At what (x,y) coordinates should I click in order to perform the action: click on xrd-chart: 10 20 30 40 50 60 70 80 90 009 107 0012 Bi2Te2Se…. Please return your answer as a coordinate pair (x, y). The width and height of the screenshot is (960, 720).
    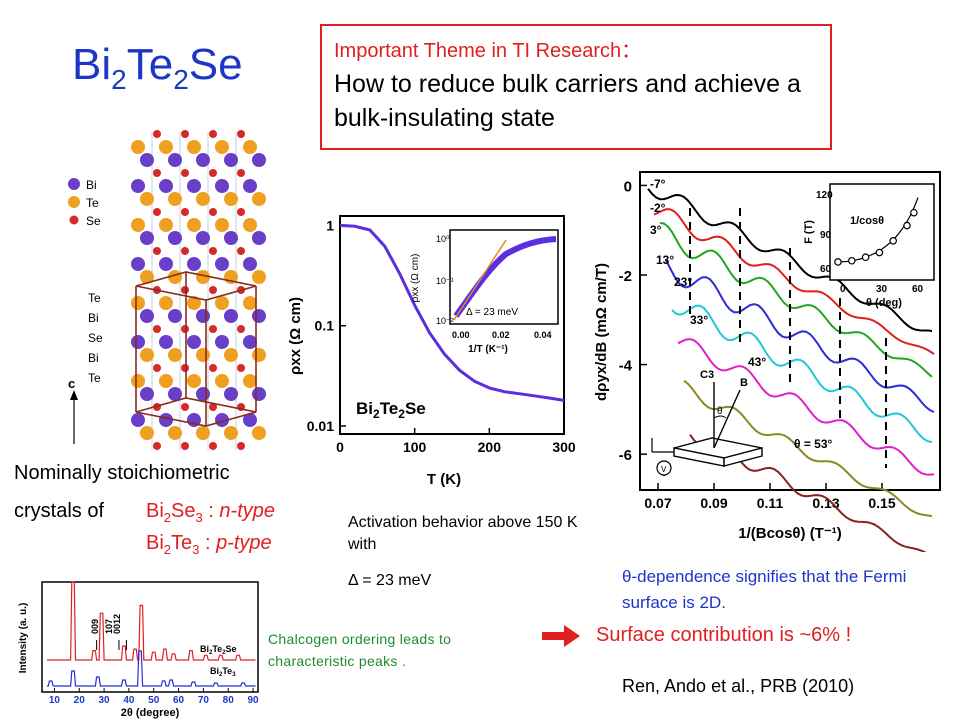
    Looking at the image, I should click on (138, 650).